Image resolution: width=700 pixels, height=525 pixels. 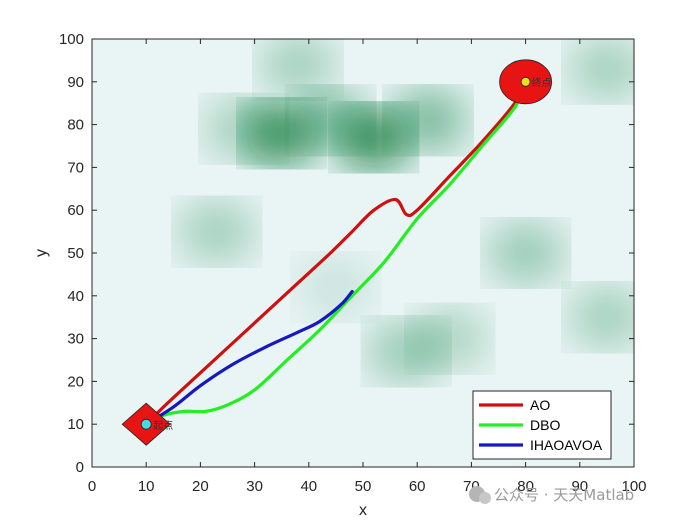 What do you see at coordinates (75, 125) in the screenshot?
I see `y-tick-label: 80` at bounding box center [75, 125].